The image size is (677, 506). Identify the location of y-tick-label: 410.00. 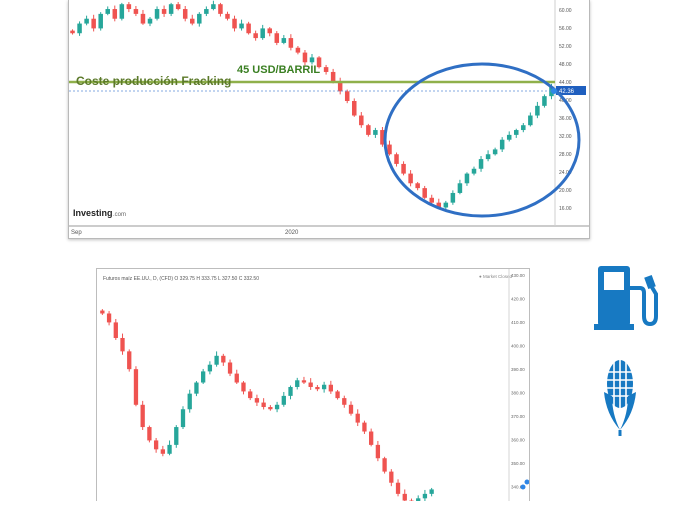
(518, 322).